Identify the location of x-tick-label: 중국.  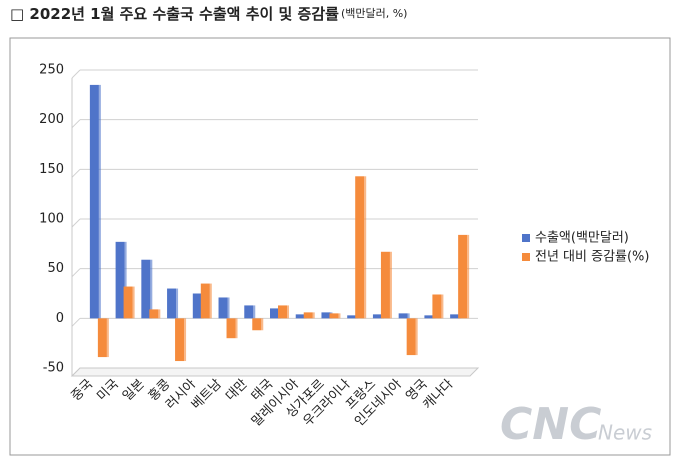
(83, 391).